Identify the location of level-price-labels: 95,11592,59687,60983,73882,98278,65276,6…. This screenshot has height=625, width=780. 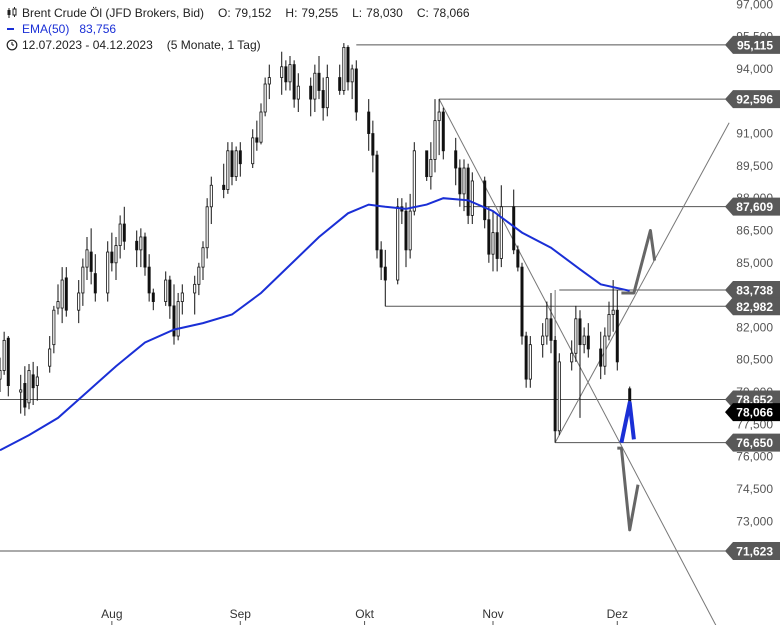
(752, 297).